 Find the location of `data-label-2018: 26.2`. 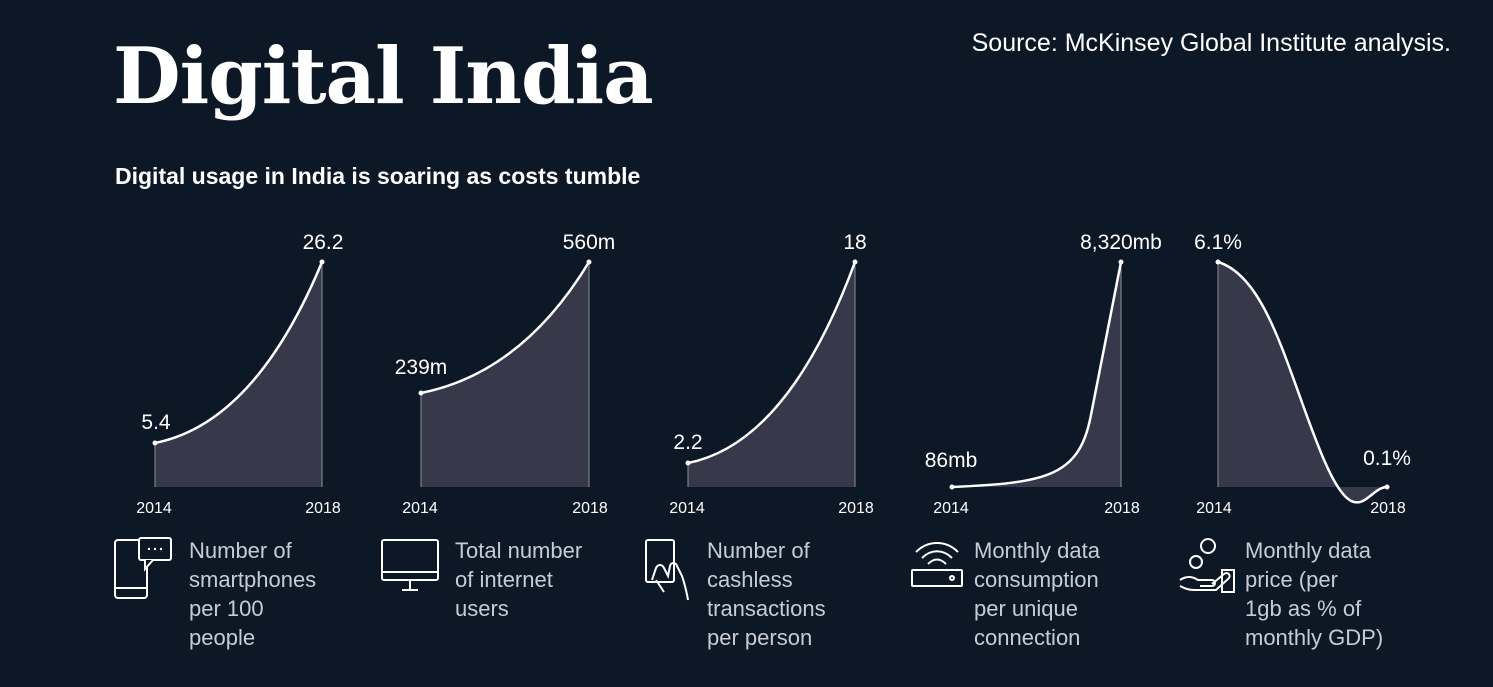

data-label-2018: 26.2 is located at coordinates (323, 242).